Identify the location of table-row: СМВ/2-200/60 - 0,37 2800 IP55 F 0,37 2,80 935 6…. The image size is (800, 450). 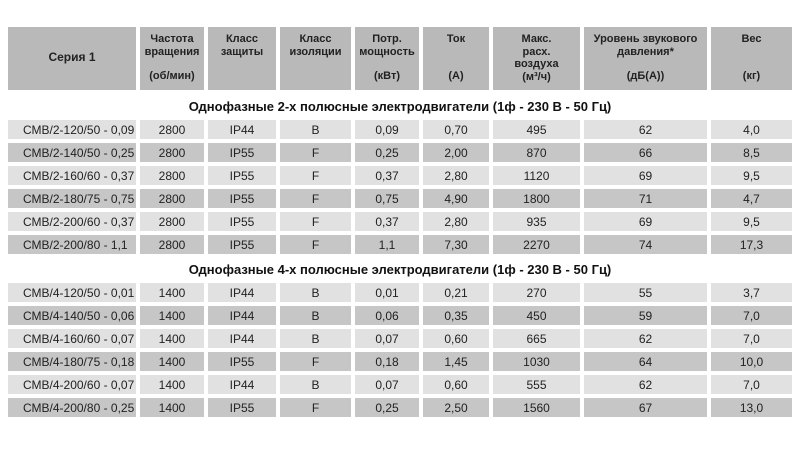
(400, 221).